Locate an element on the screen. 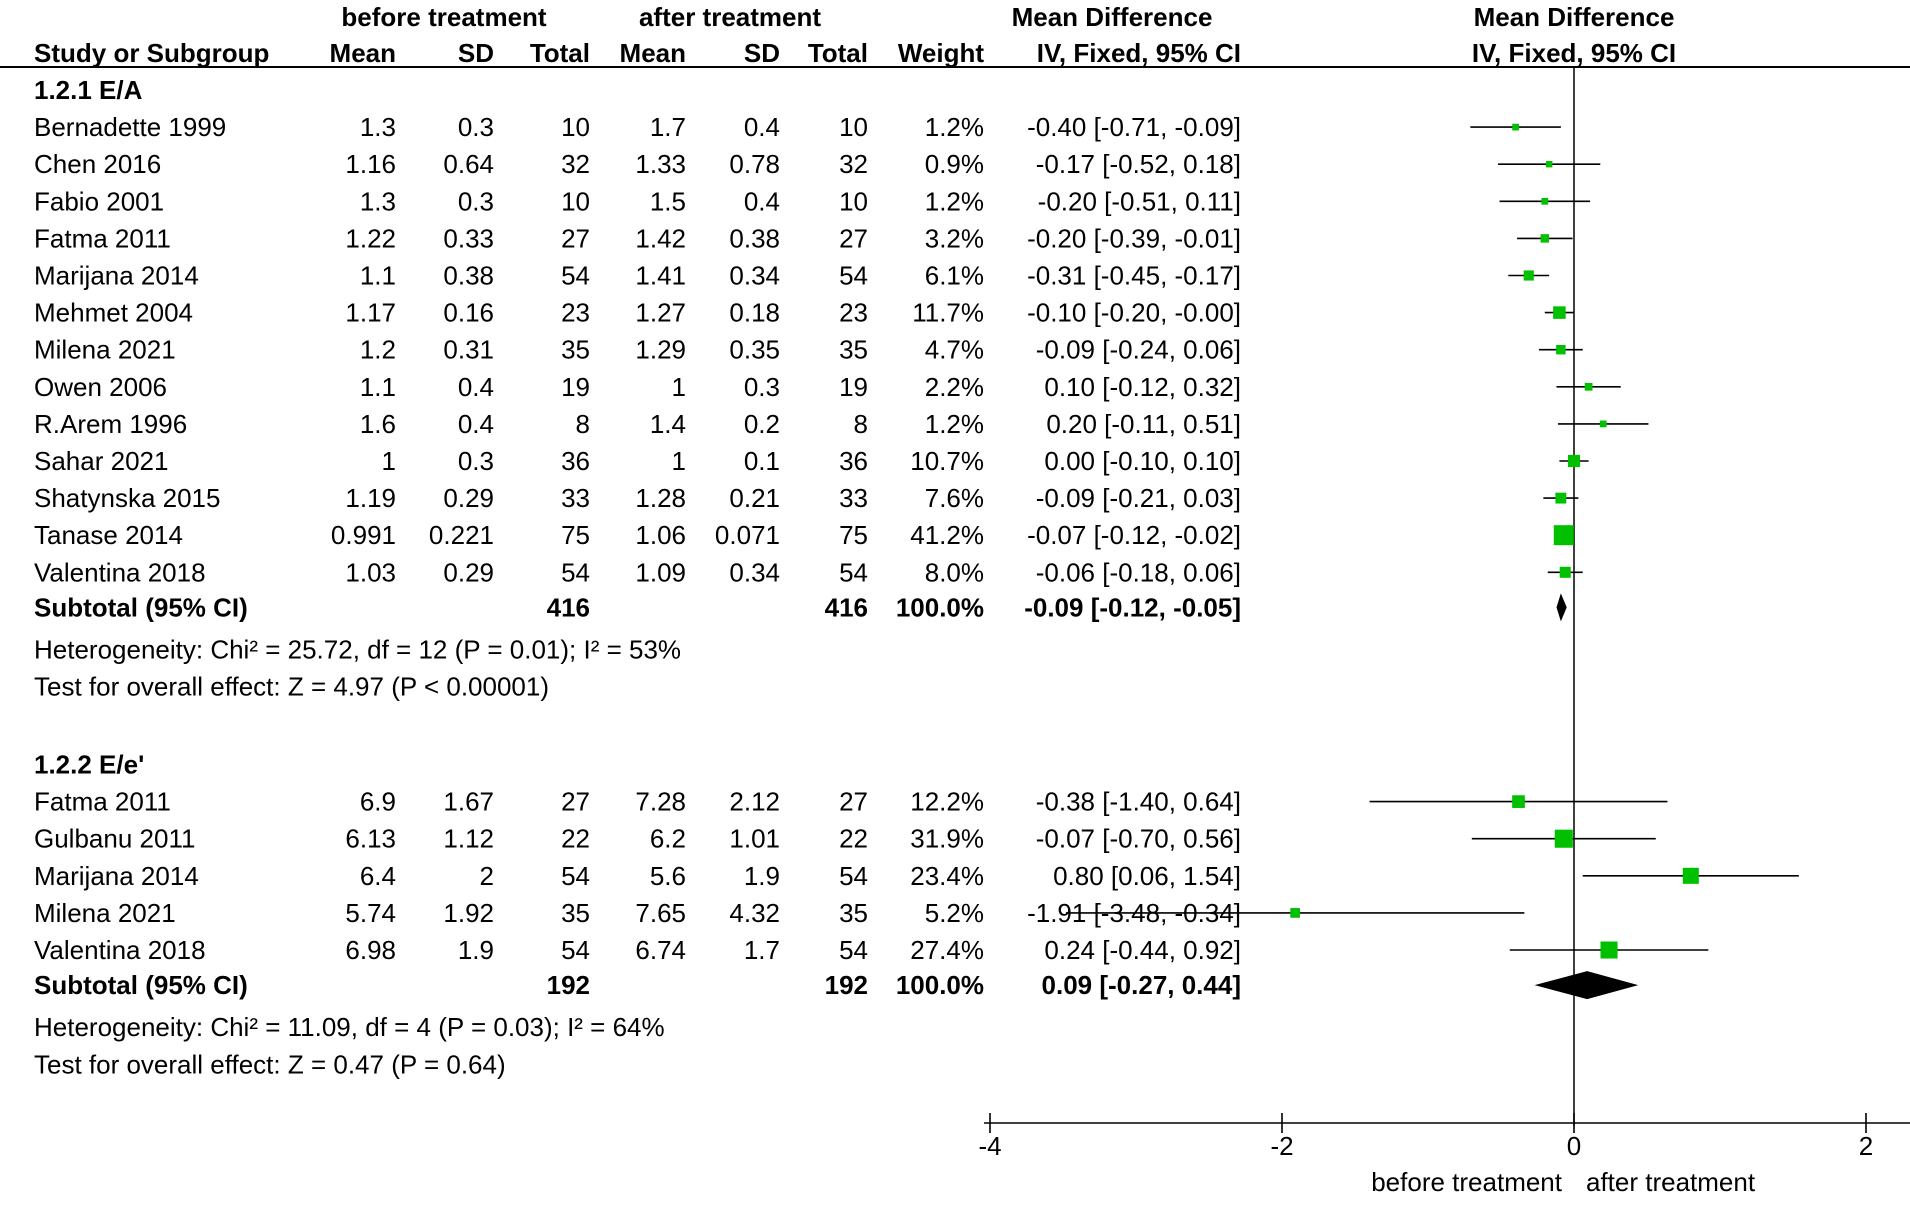  mean-before: 1.3 is located at coordinates (378, 201).